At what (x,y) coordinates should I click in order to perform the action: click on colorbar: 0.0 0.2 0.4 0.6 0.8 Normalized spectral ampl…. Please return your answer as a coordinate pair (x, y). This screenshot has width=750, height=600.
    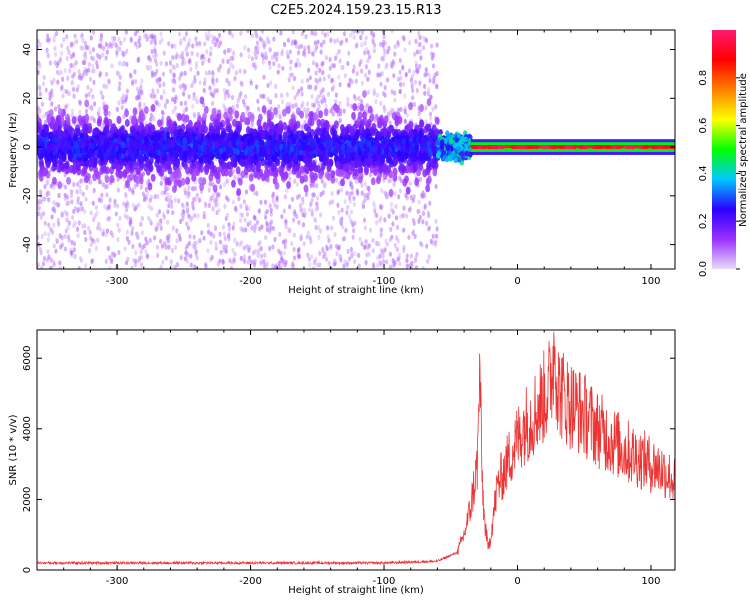
    Looking at the image, I should click on (723, 153).